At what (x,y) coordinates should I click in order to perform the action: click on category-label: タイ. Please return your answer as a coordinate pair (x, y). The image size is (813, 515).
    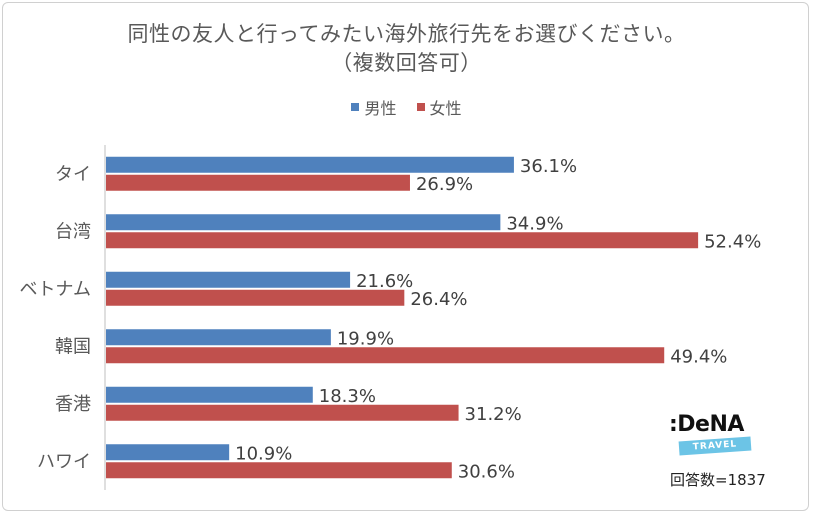
    Looking at the image, I should click on (73, 174).